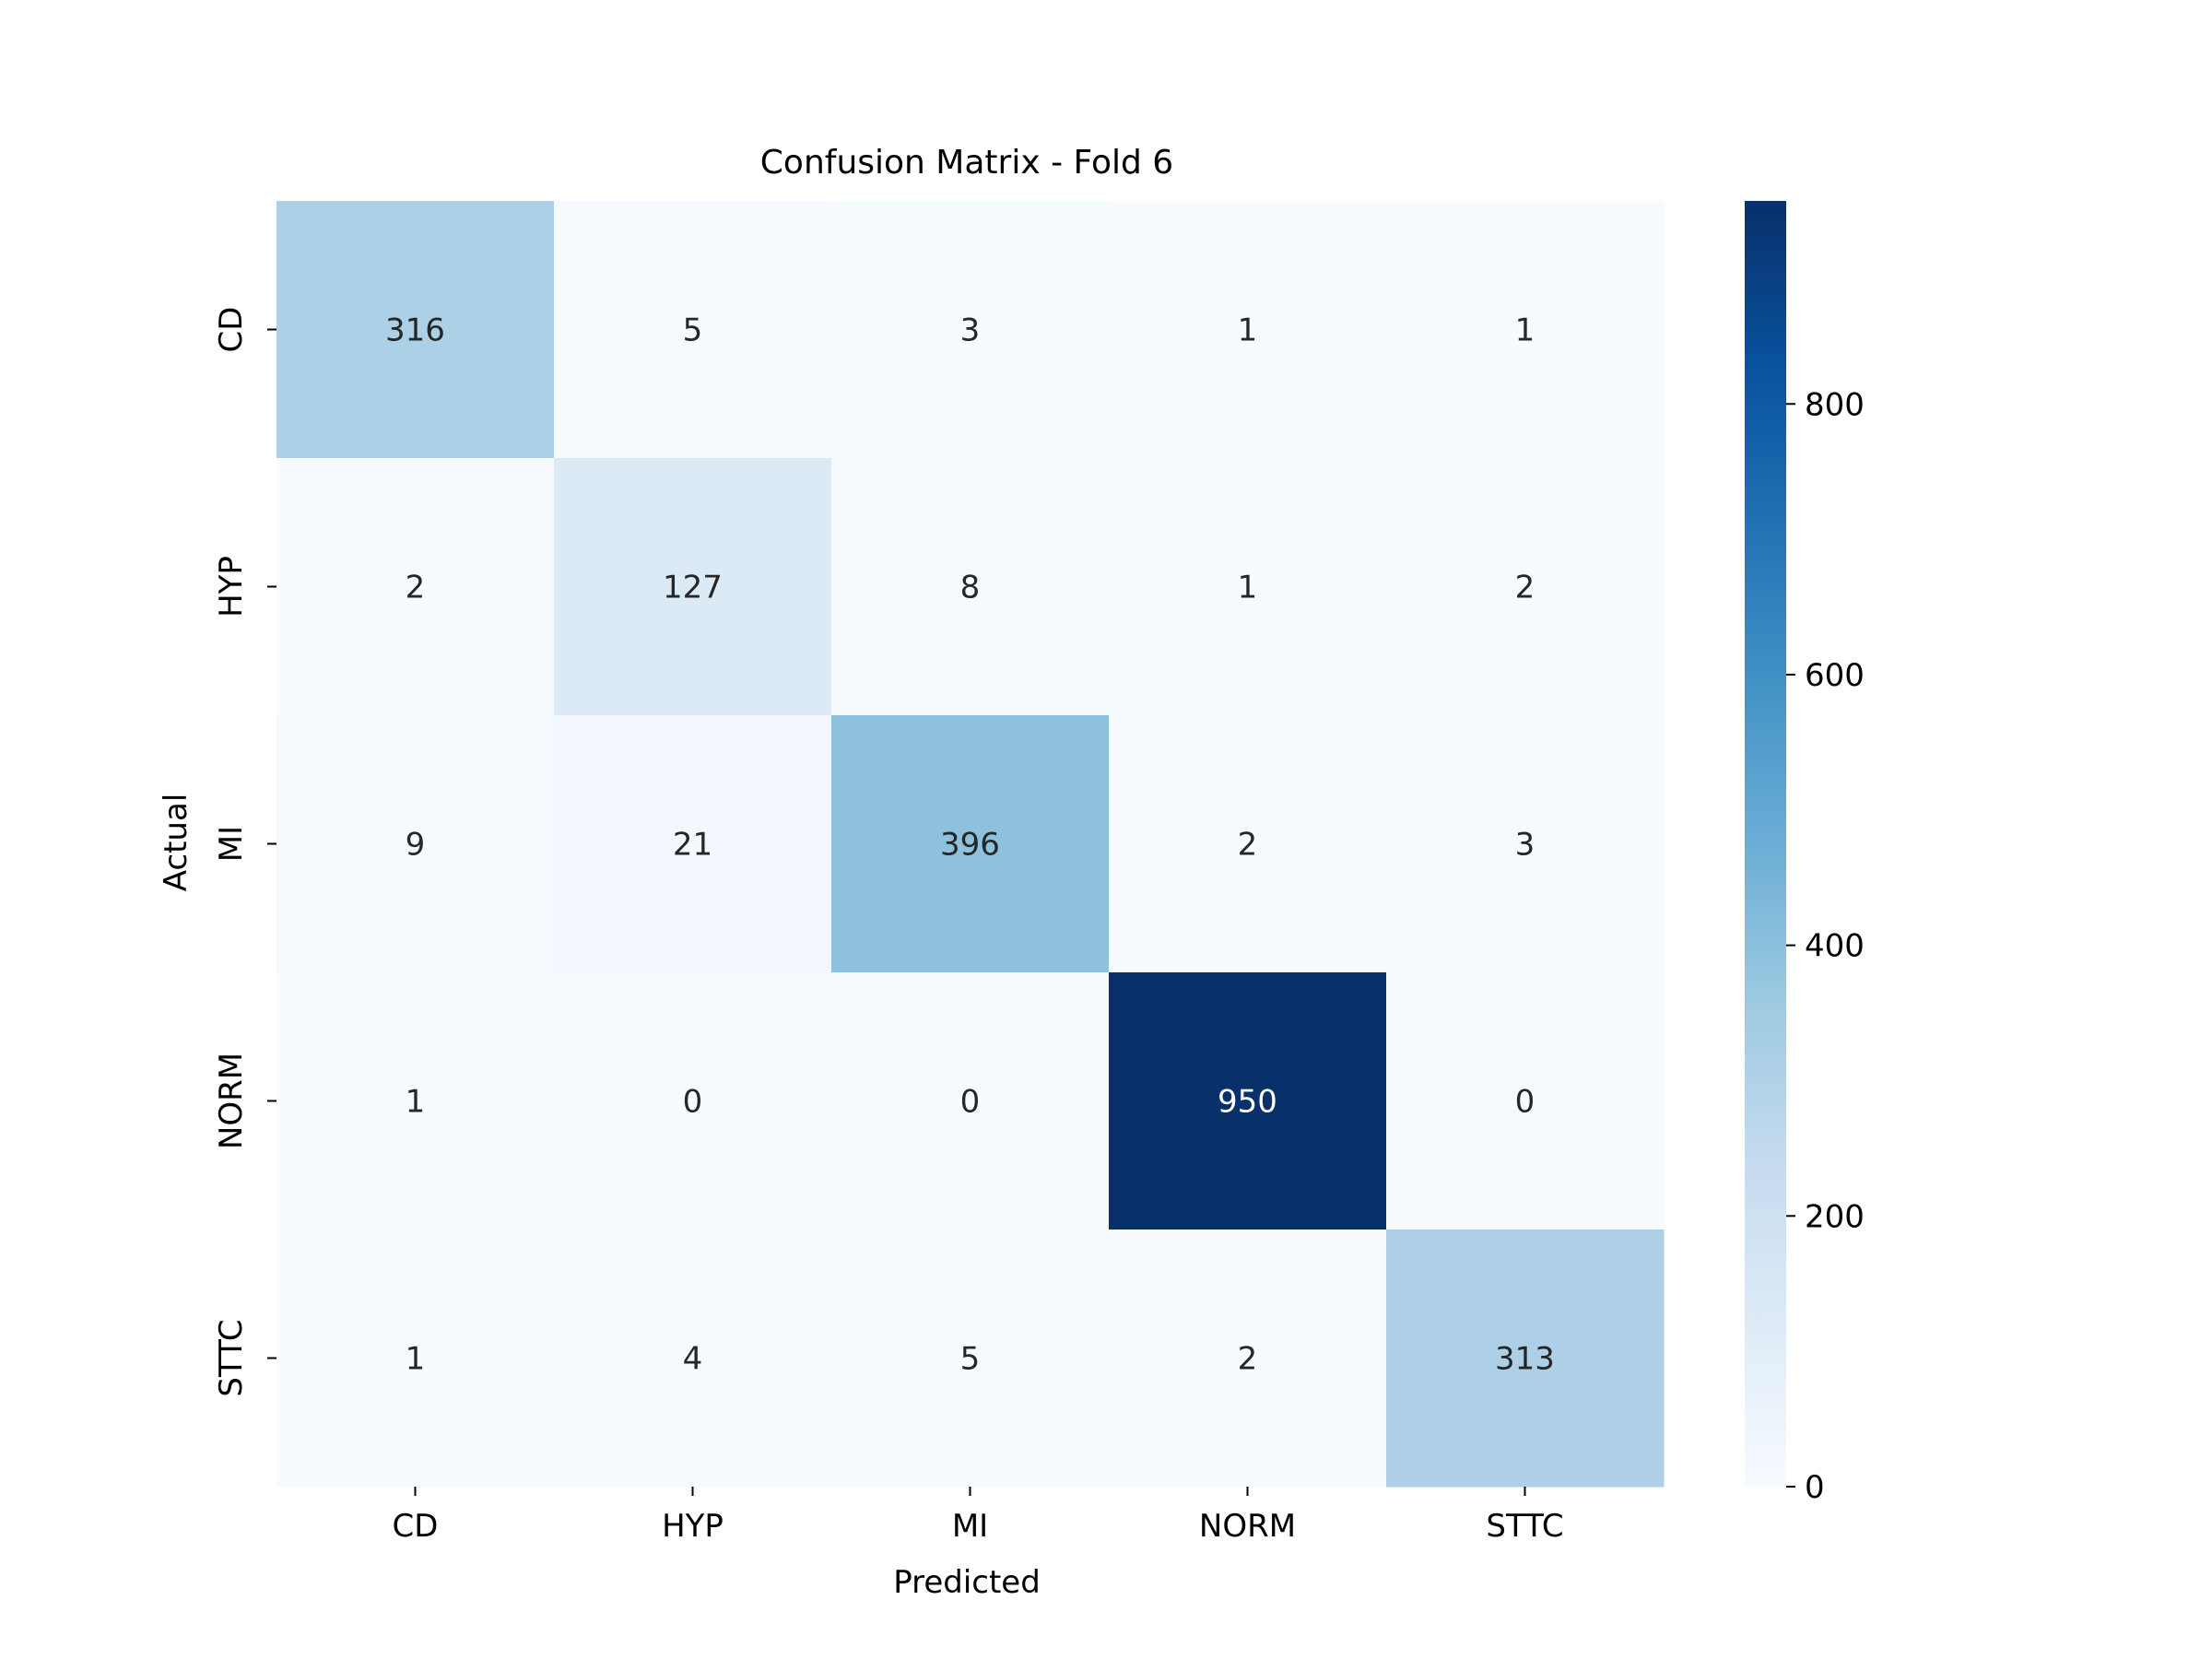 The height and width of the screenshot is (1659, 2212). I want to click on cell-value-sttc-norm: 2, so click(1248, 1359).